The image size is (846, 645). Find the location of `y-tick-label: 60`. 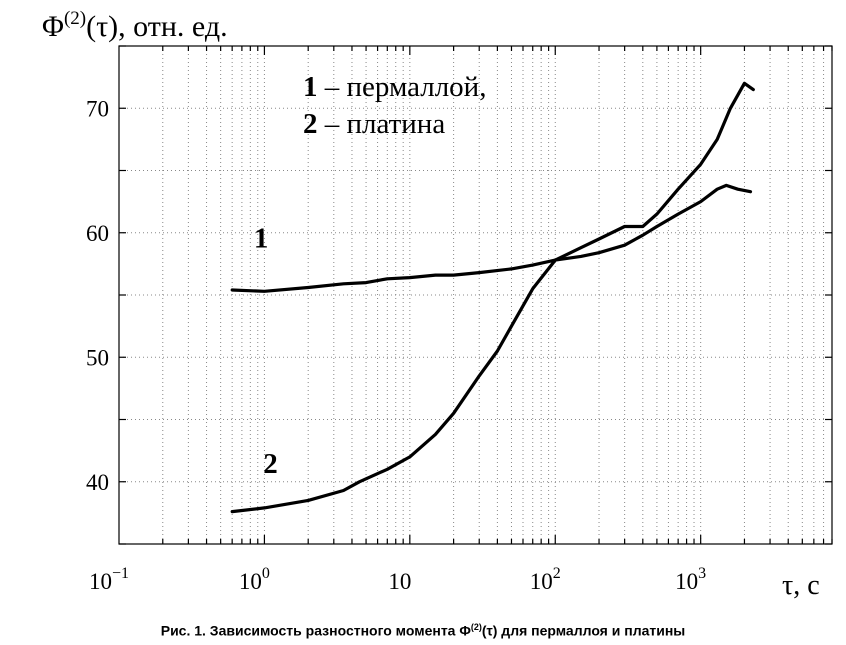

y-tick-label: 60 is located at coordinates (97, 233).